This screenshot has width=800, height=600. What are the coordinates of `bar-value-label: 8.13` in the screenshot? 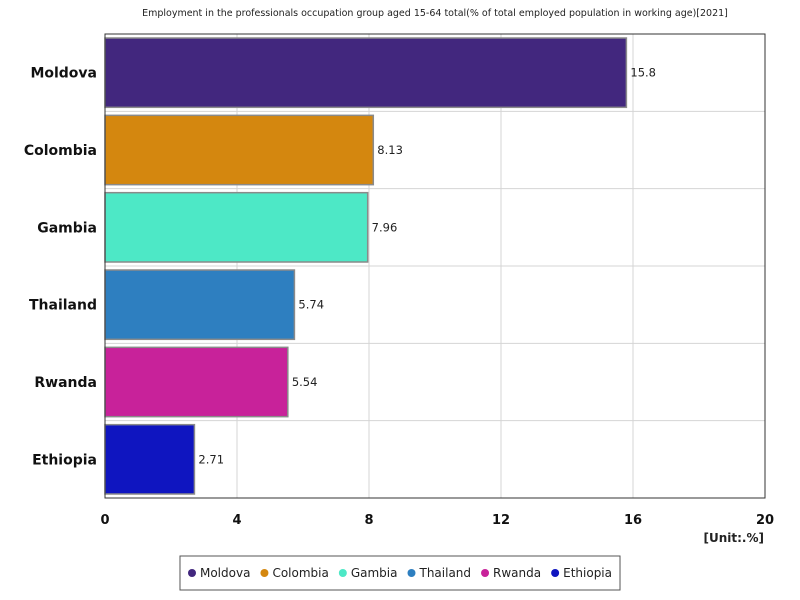 It's located at (390, 150).